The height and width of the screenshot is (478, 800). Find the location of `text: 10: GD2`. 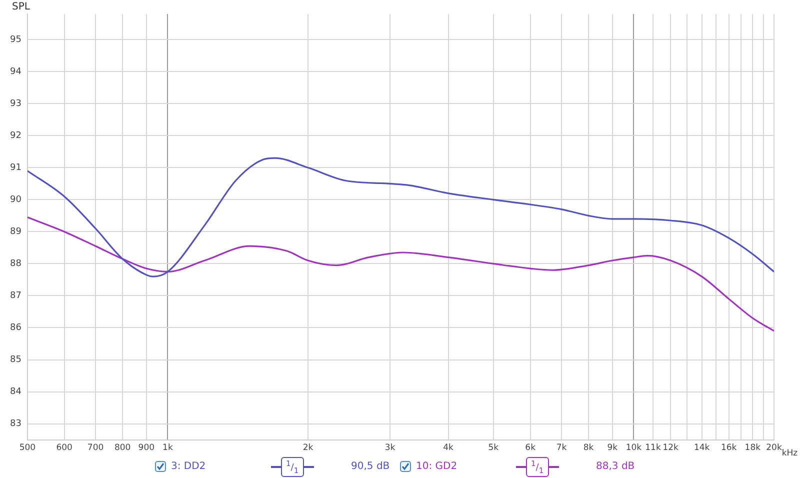

text: 10: GD2 is located at coordinates (437, 466).